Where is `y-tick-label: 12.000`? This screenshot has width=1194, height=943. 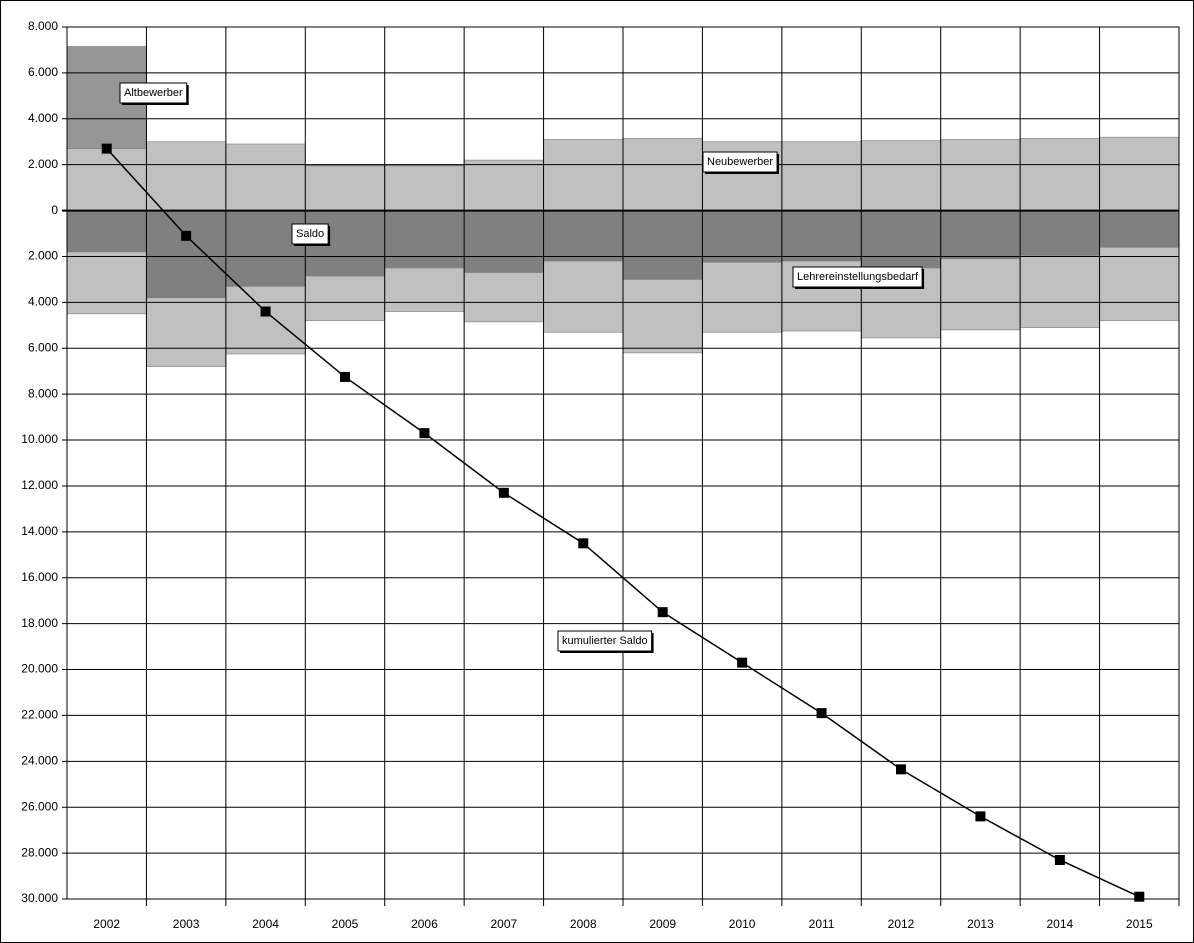
y-tick-label: 12.000 is located at coordinates (39, 485).